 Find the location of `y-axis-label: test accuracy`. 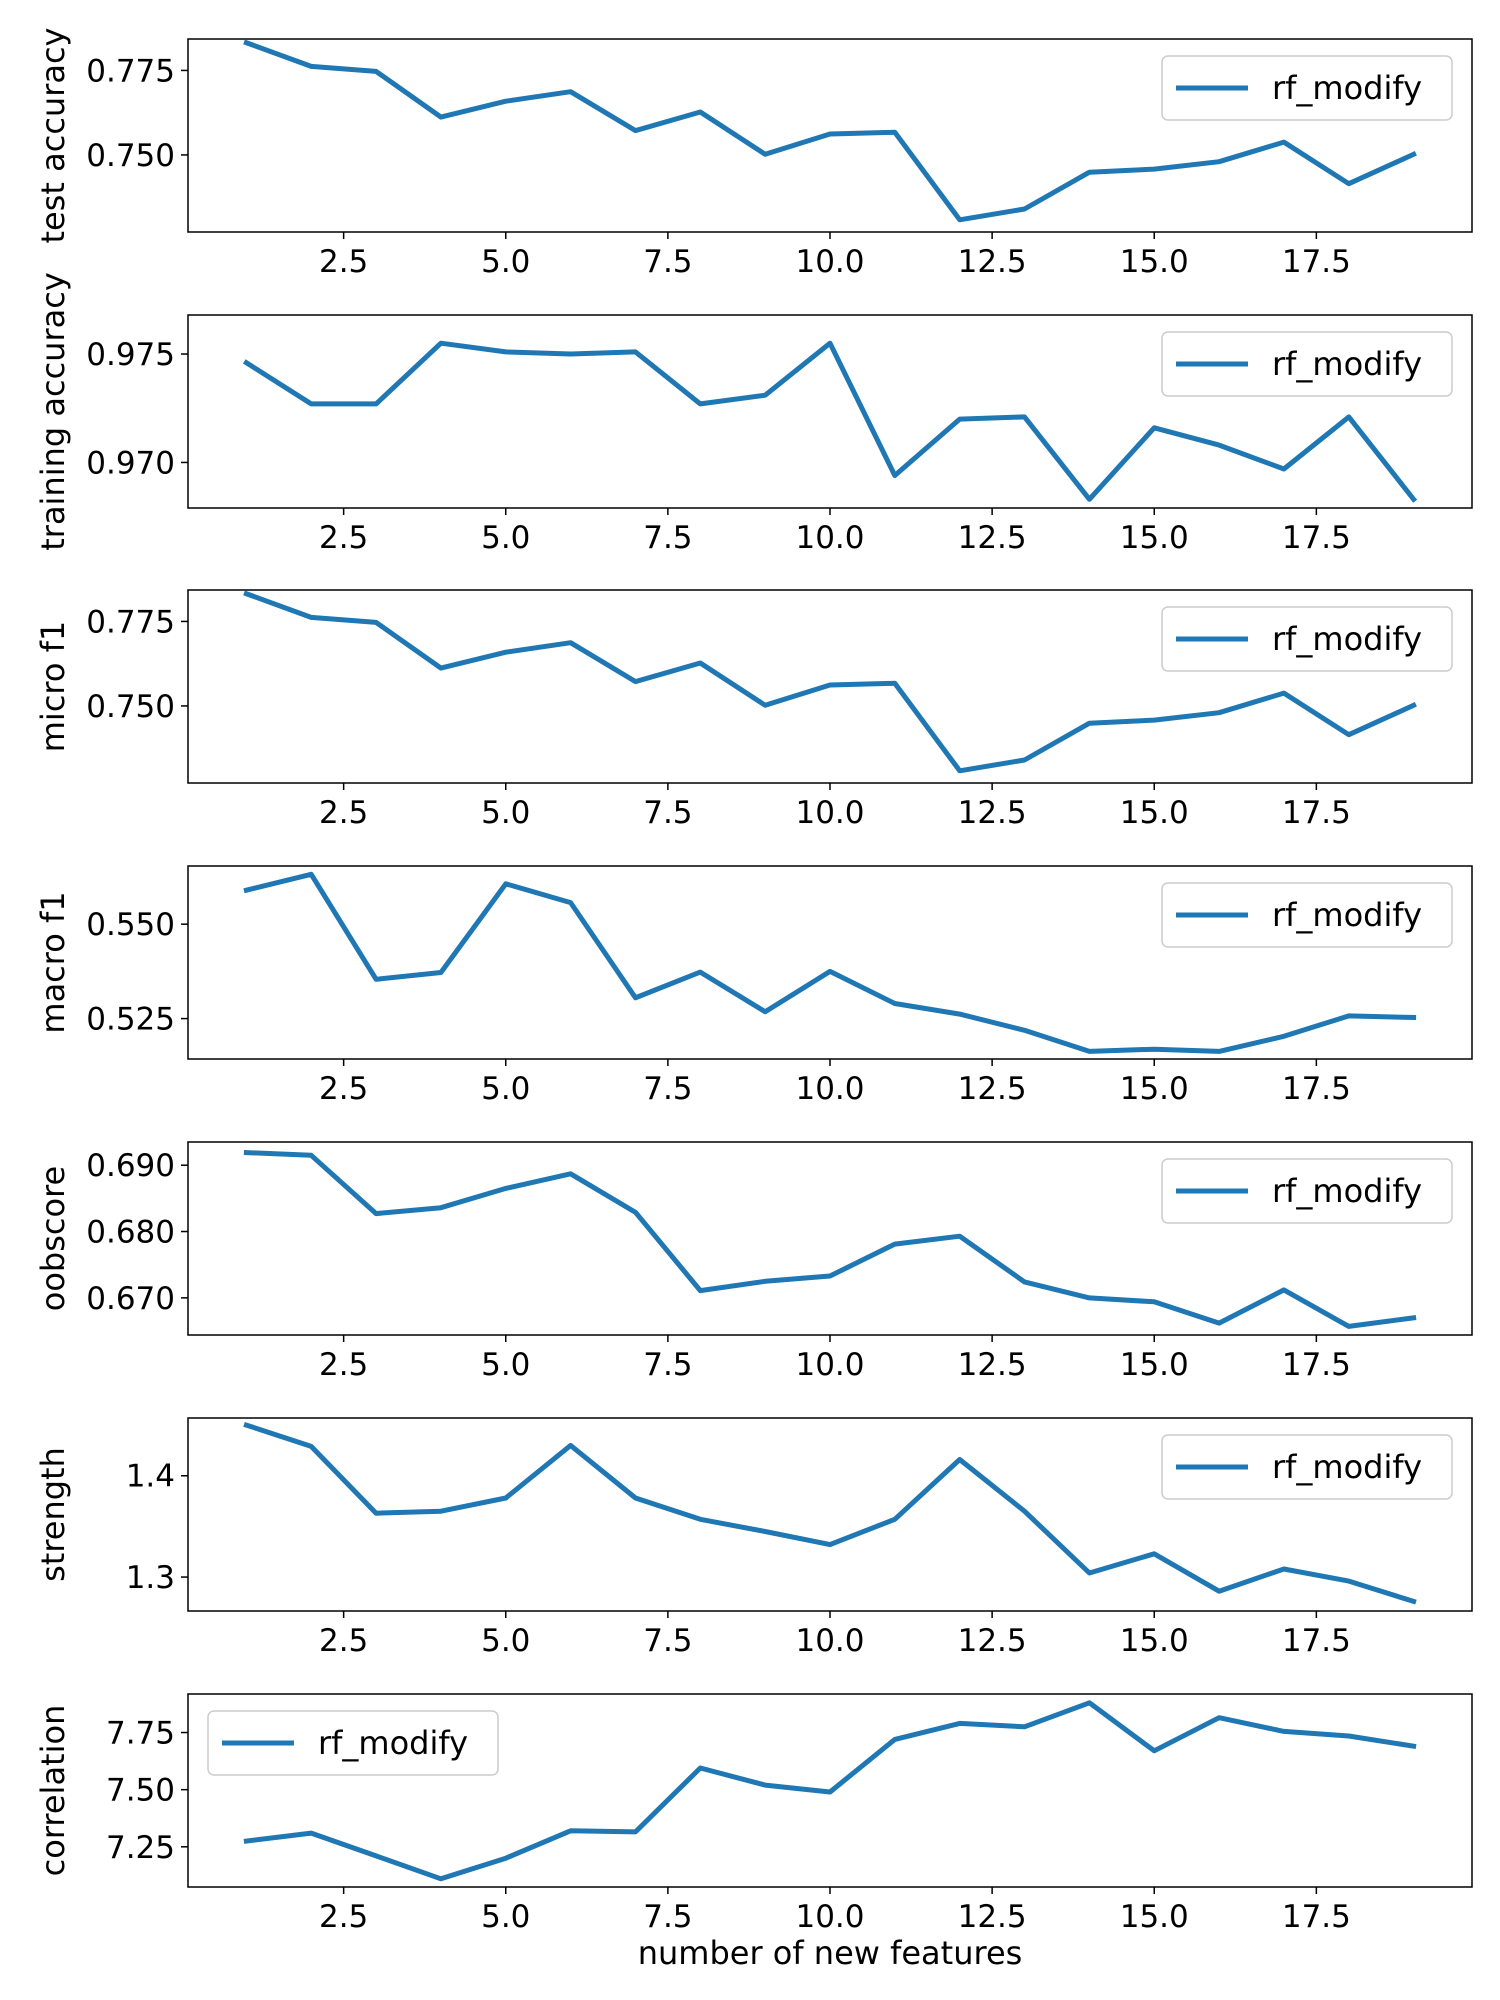

y-axis-label: test accuracy is located at coordinates (53, 136).